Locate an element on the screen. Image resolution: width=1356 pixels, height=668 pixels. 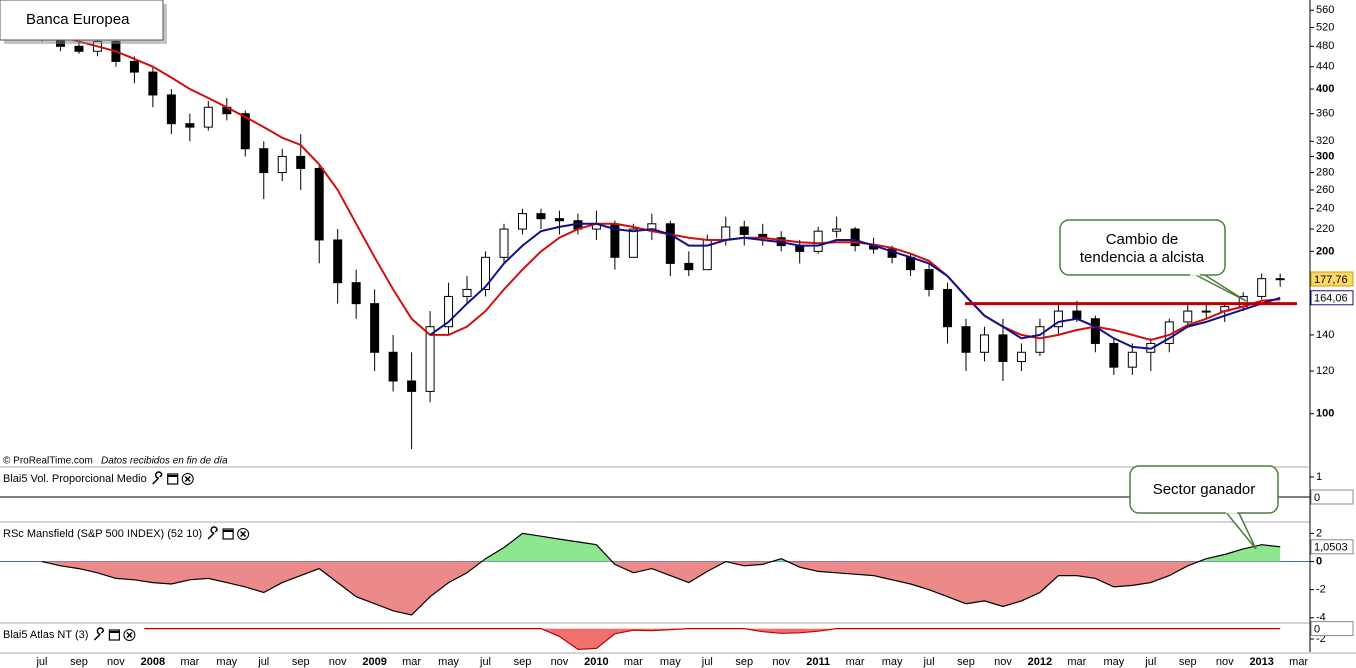
x-tick-label: 2013 is located at coordinates (1261, 662).